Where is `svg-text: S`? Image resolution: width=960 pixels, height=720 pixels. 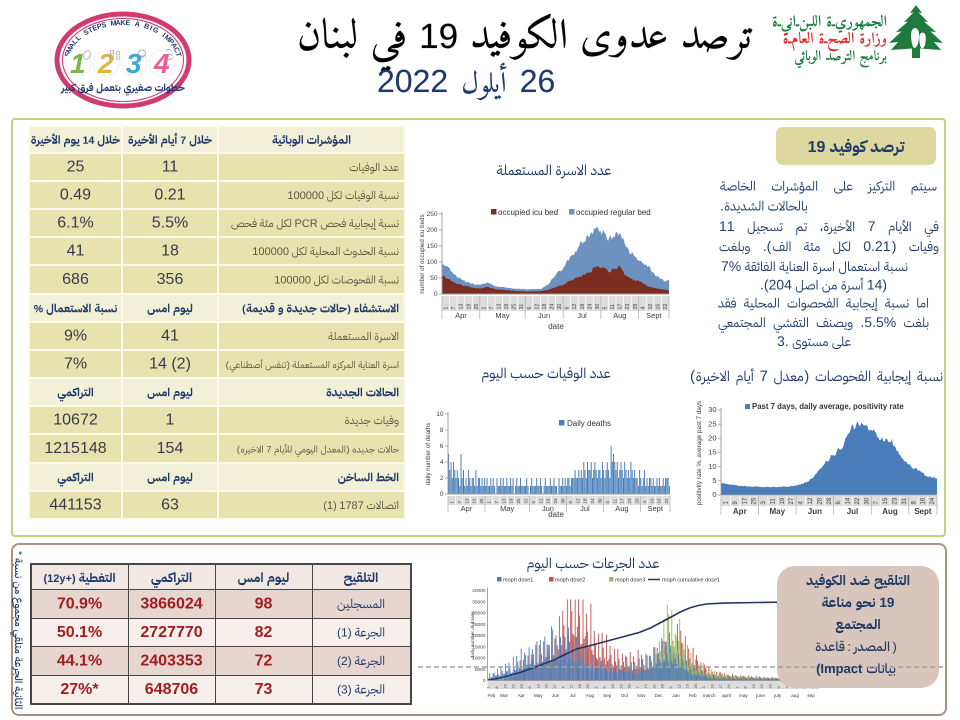 svg-text: S is located at coordinates (103, 25).